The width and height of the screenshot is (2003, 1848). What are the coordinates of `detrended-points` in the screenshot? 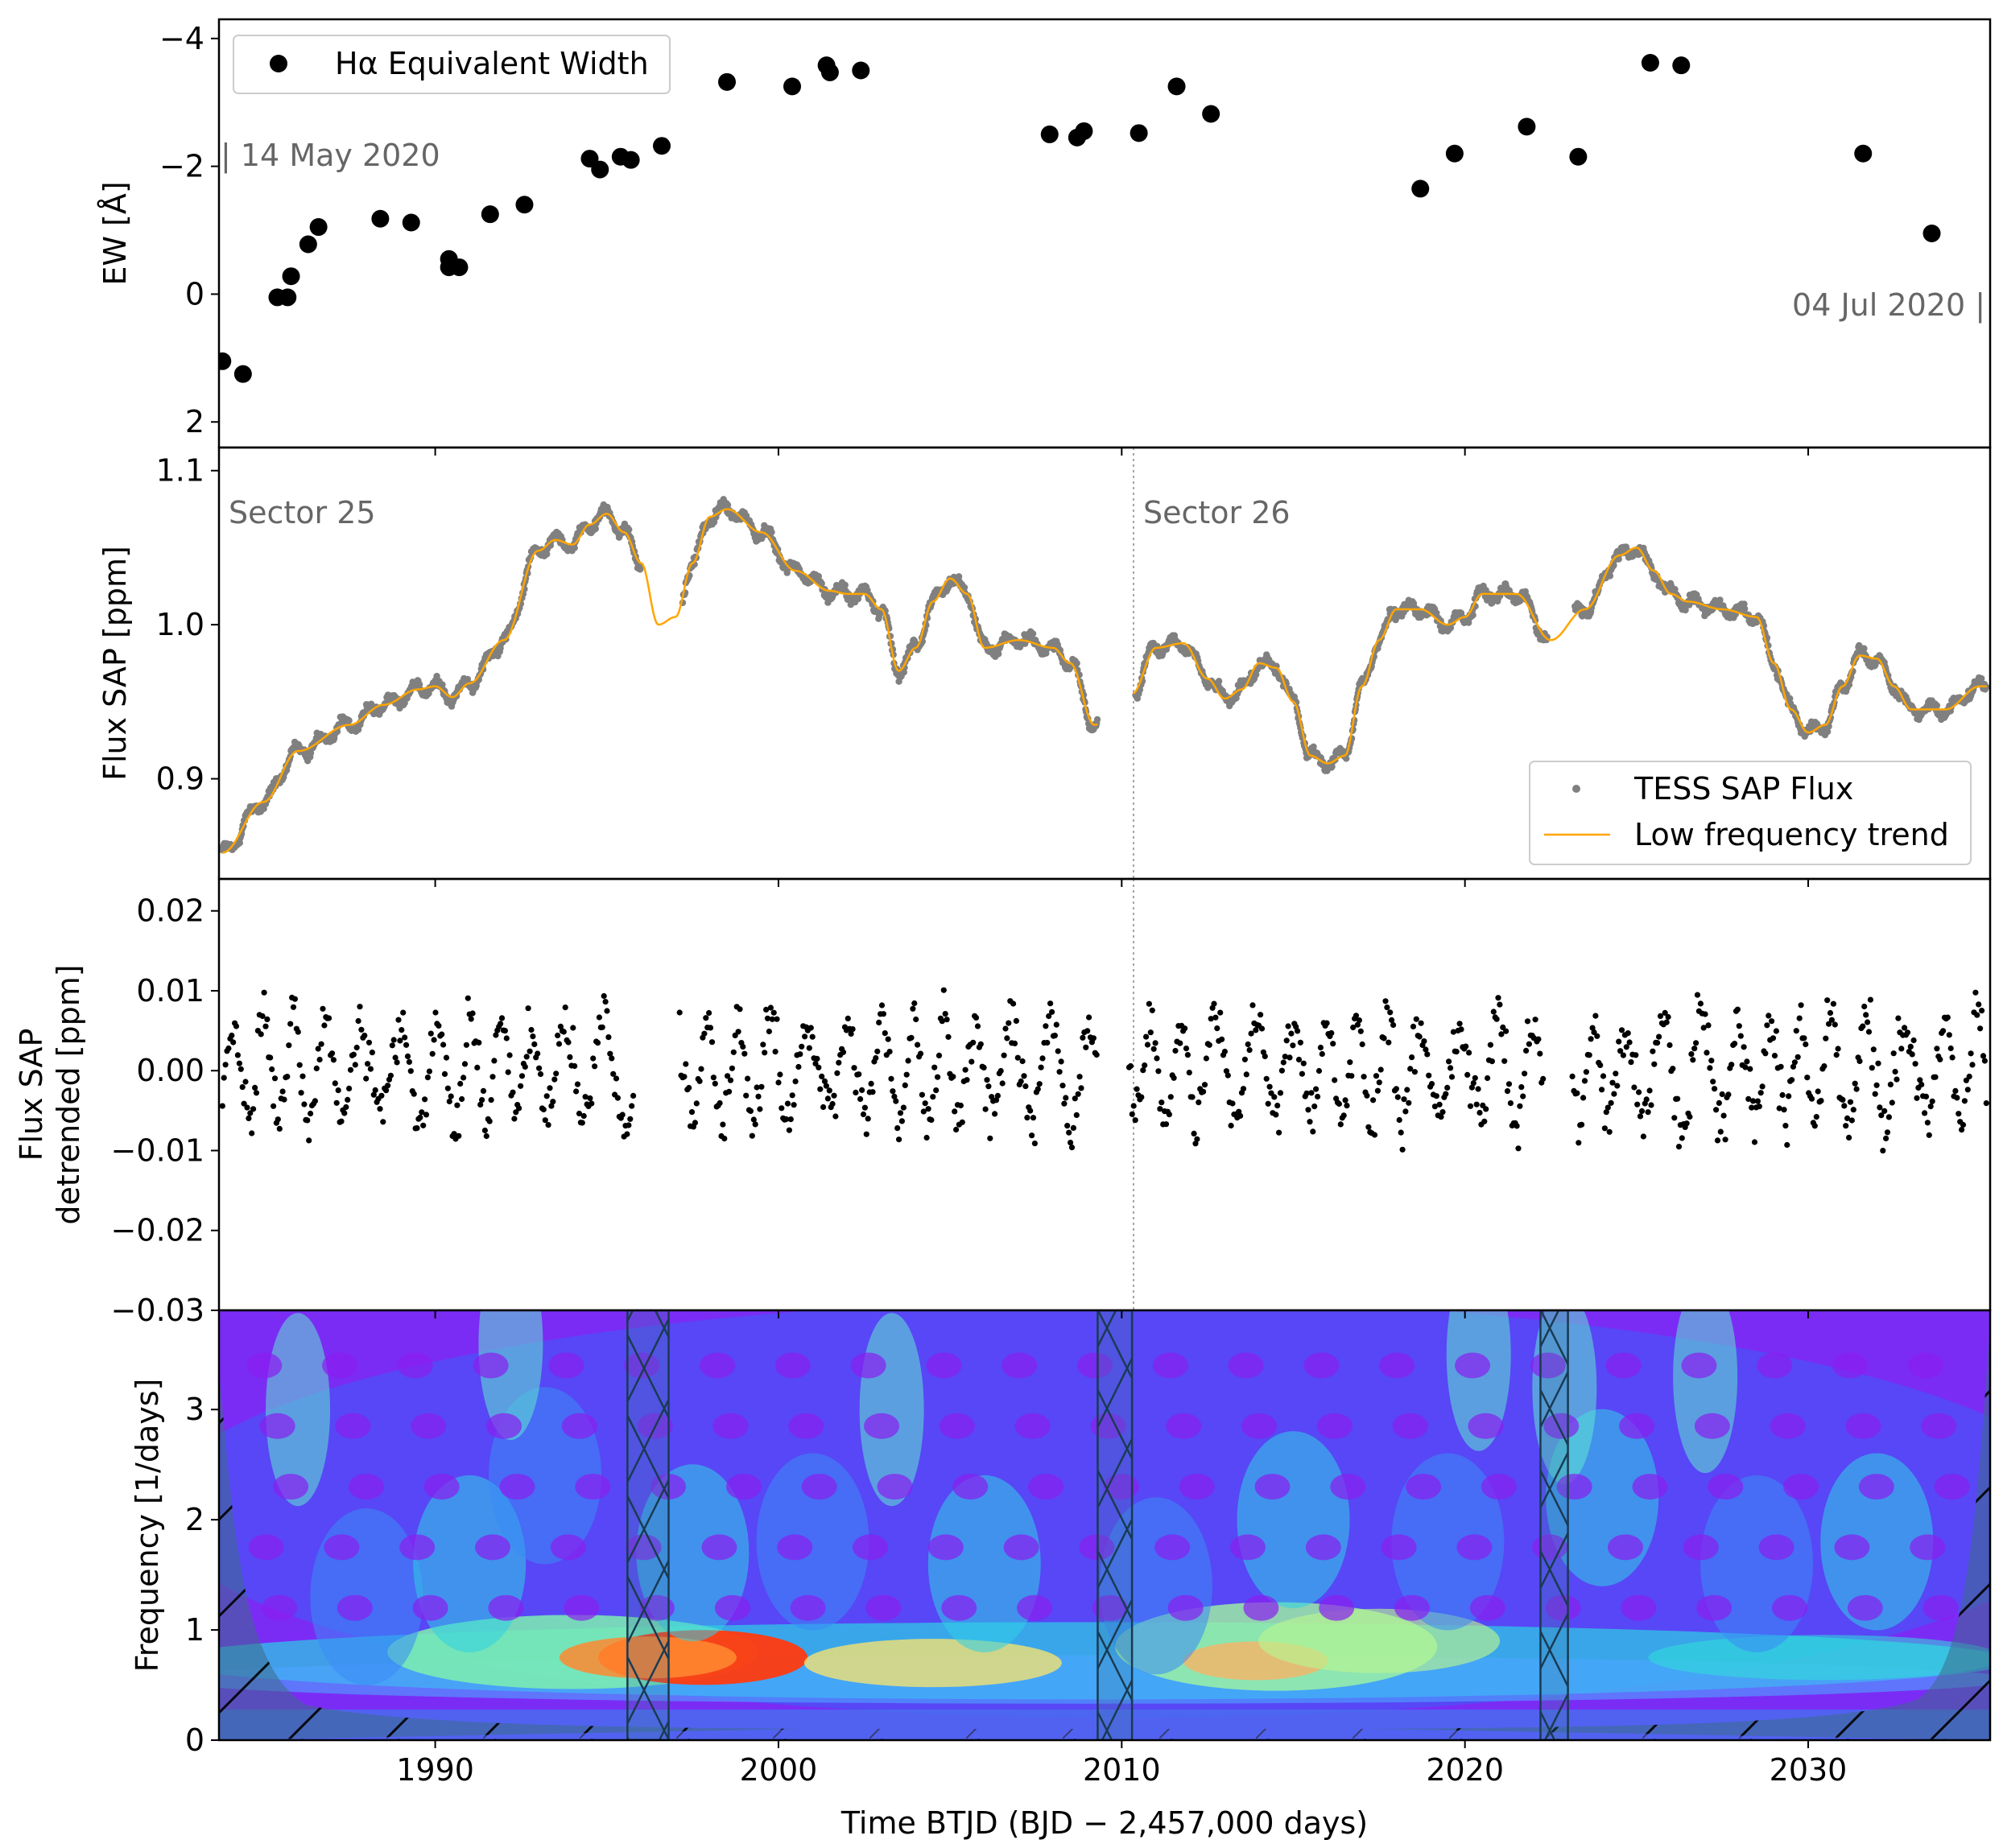 It's located at (1104, 1070).